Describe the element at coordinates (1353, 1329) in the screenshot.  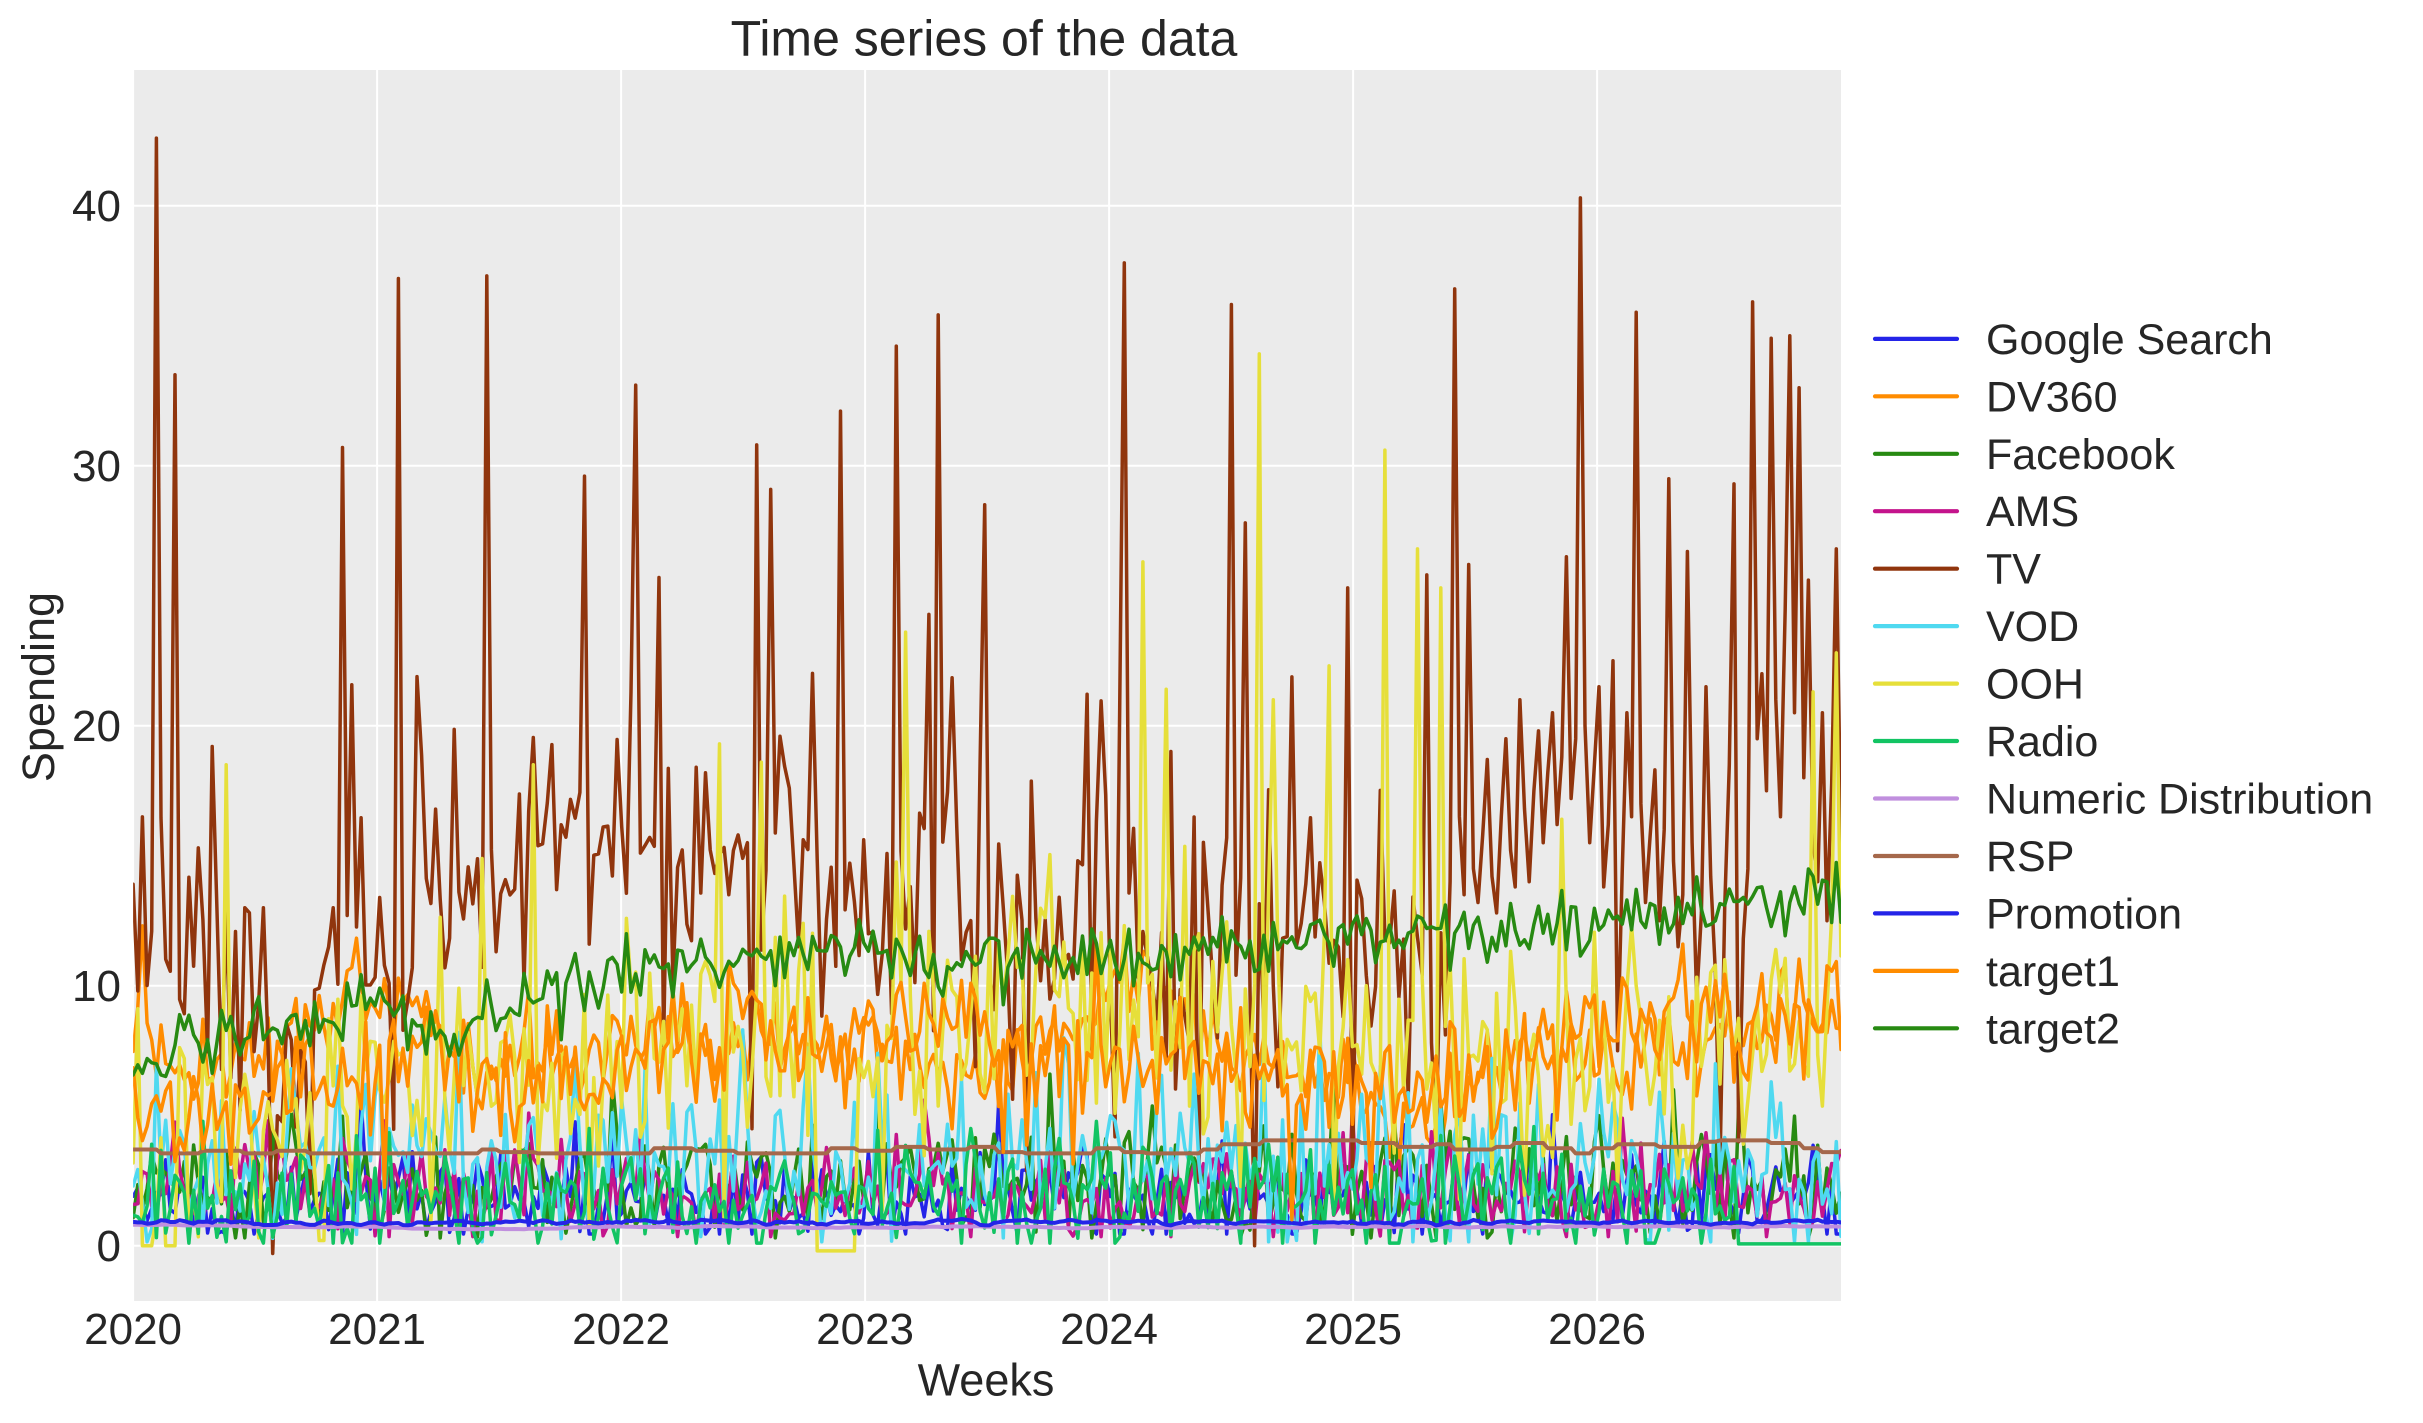
I see `svg-text: 2025` at that location.